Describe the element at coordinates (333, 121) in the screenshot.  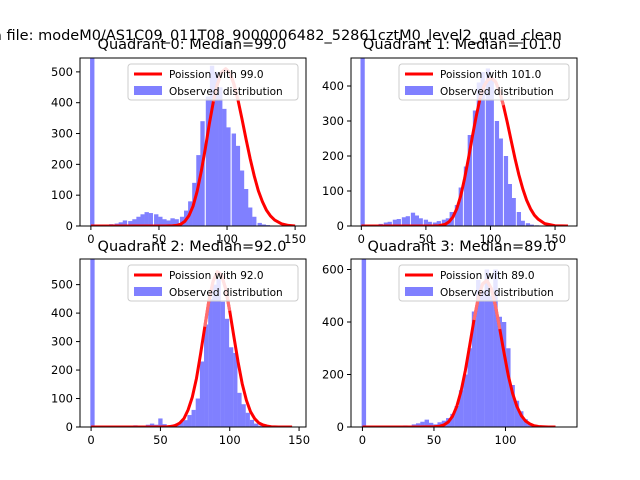
I see `quadrant-1-y-tick-label: 300` at that location.